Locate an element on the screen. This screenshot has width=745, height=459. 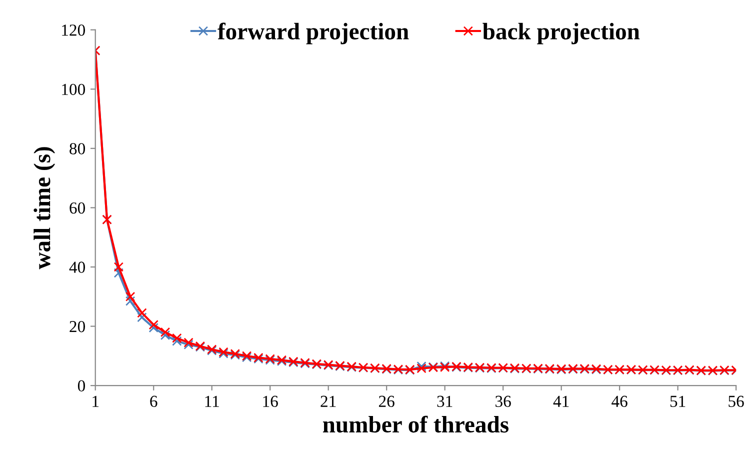
y-tick-label: 100 is located at coordinates (73, 90).